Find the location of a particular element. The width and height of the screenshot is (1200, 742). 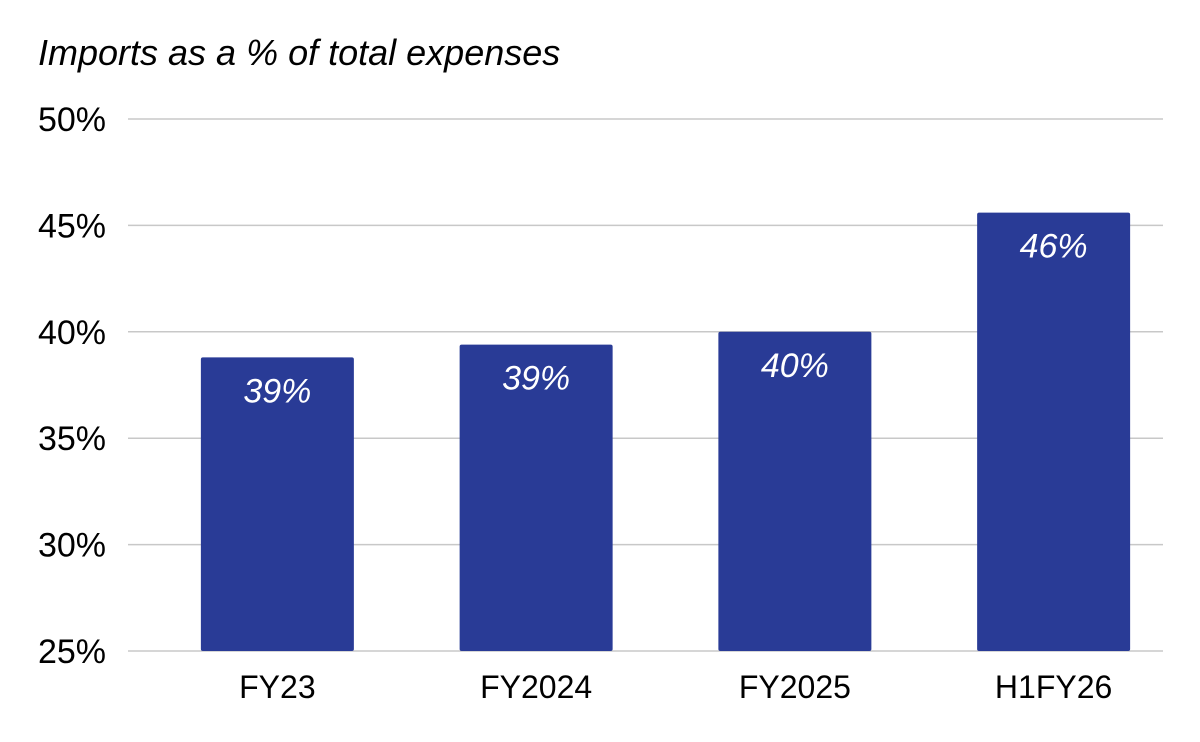

x-tick-label: H1FY26 is located at coordinates (1053, 687).